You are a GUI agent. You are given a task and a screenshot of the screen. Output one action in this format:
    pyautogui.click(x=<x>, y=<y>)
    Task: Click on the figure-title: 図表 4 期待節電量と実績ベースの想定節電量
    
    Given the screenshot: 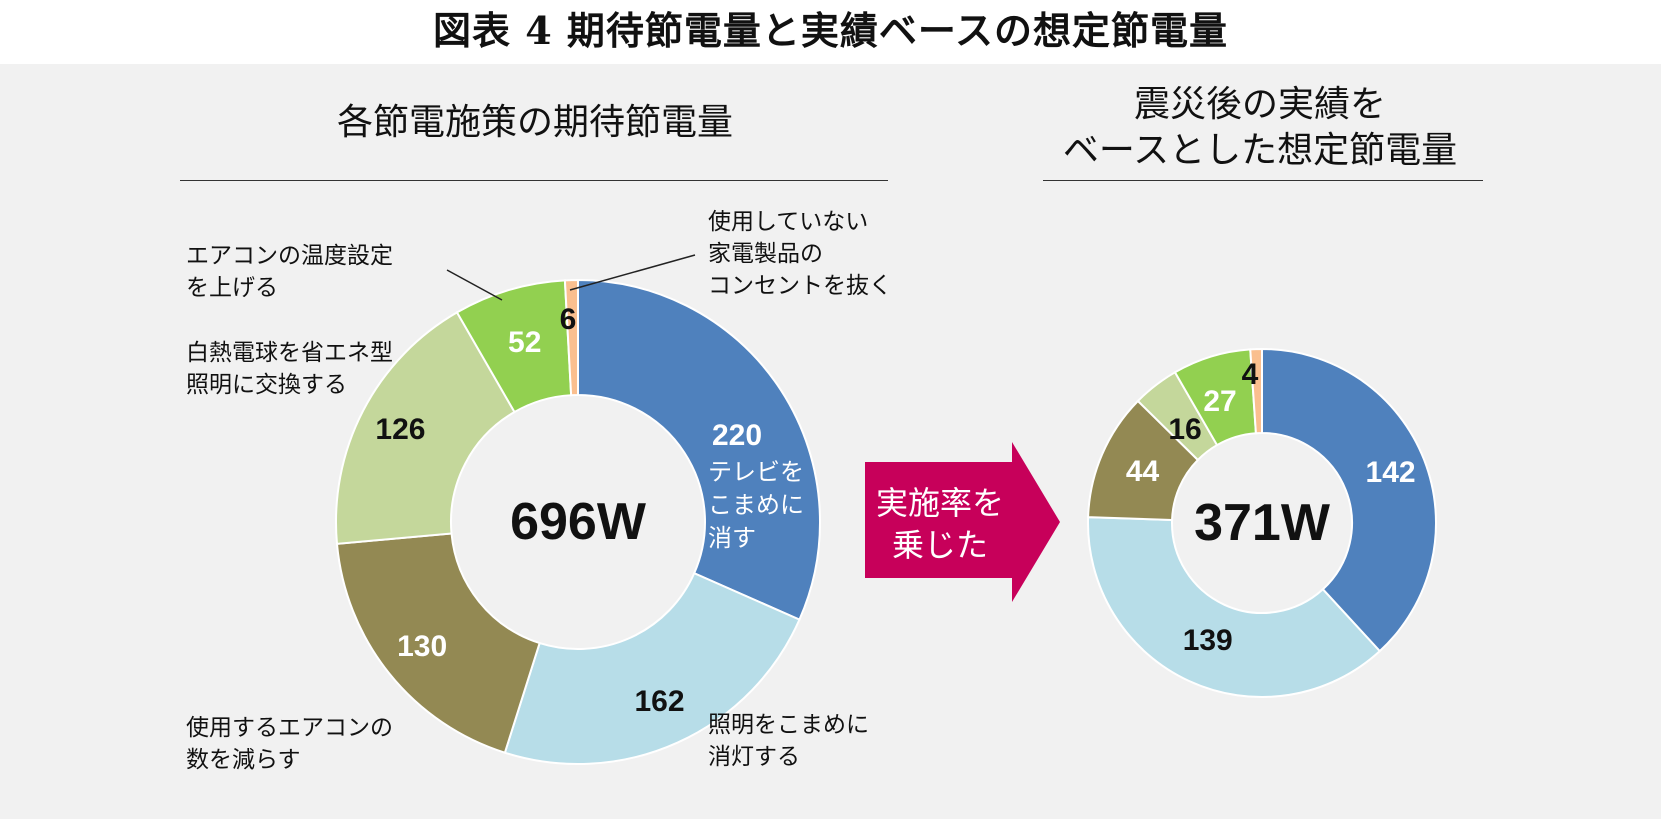 What is the action you would take?
    pyautogui.click(x=830, y=30)
    